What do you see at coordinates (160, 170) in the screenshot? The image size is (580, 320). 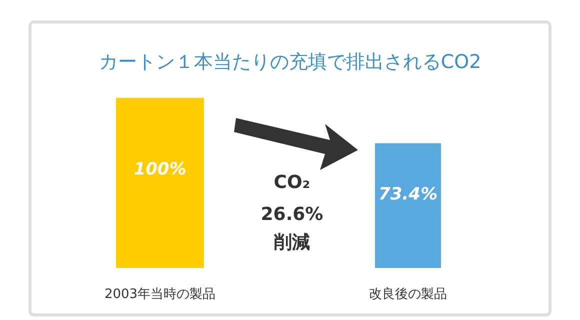 I see `data-label: 100%` at bounding box center [160, 170].